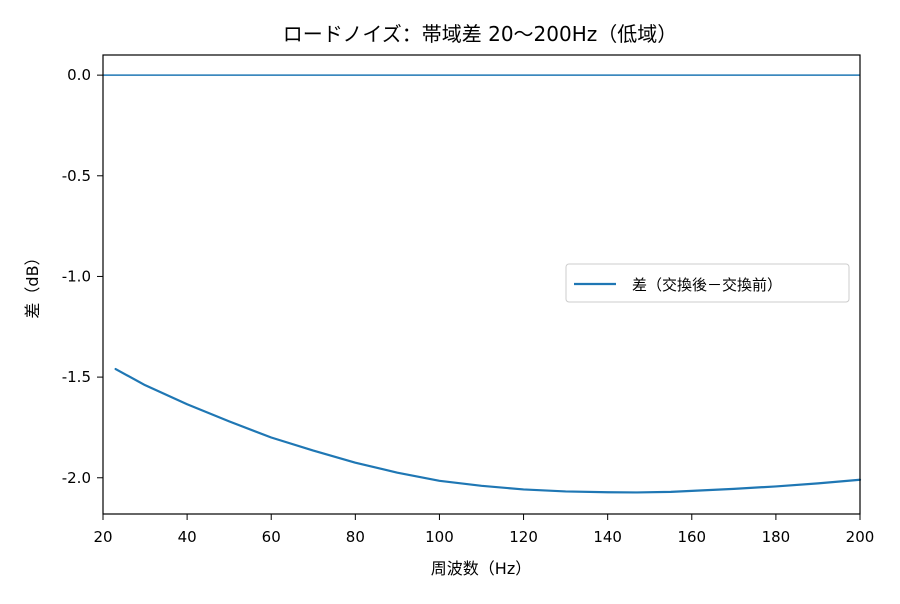  What do you see at coordinates (355, 537) in the screenshot?
I see `x-tick-label: 80` at bounding box center [355, 537].